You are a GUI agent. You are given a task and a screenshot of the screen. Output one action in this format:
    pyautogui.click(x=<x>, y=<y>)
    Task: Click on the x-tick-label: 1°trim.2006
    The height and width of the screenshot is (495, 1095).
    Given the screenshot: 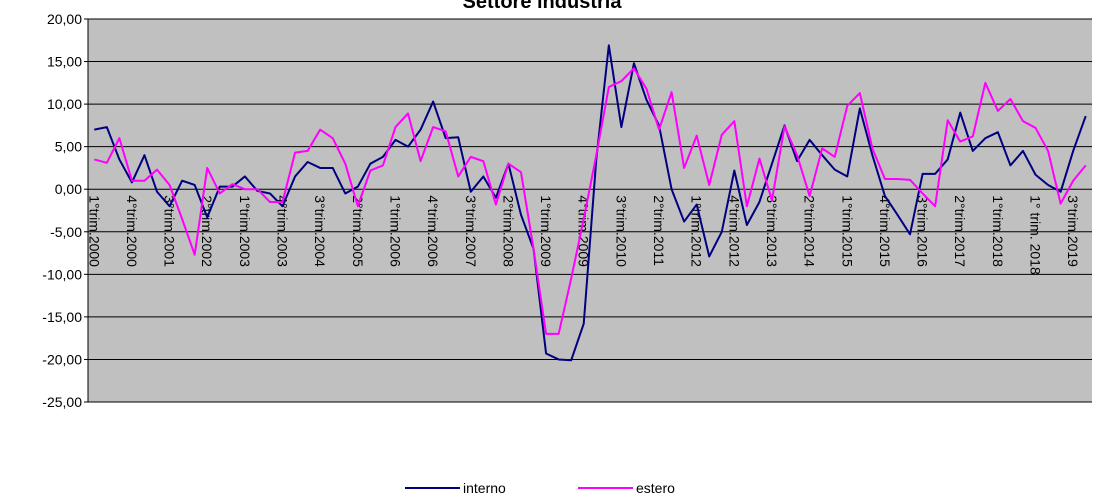 What is the action you would take?
    pyautogui.click(x=395, y=231)
    